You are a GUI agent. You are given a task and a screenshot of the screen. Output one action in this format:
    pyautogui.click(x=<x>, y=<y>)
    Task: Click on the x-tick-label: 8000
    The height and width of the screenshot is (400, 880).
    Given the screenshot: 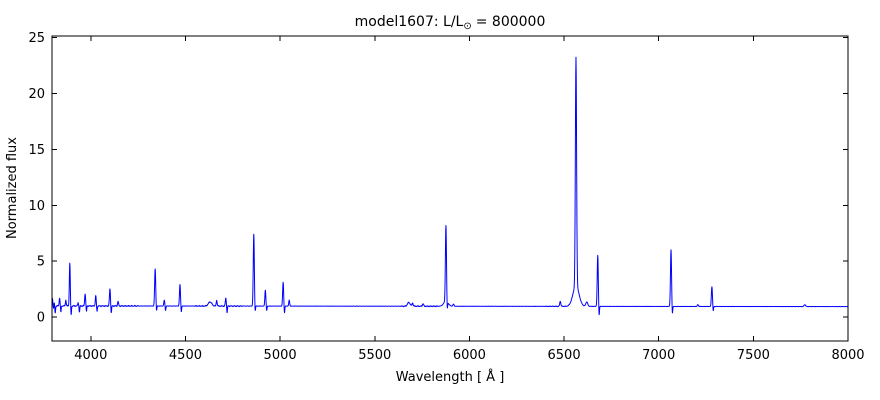 What is the action you would take?
    pyautogui.click(x=847, y=355)
    